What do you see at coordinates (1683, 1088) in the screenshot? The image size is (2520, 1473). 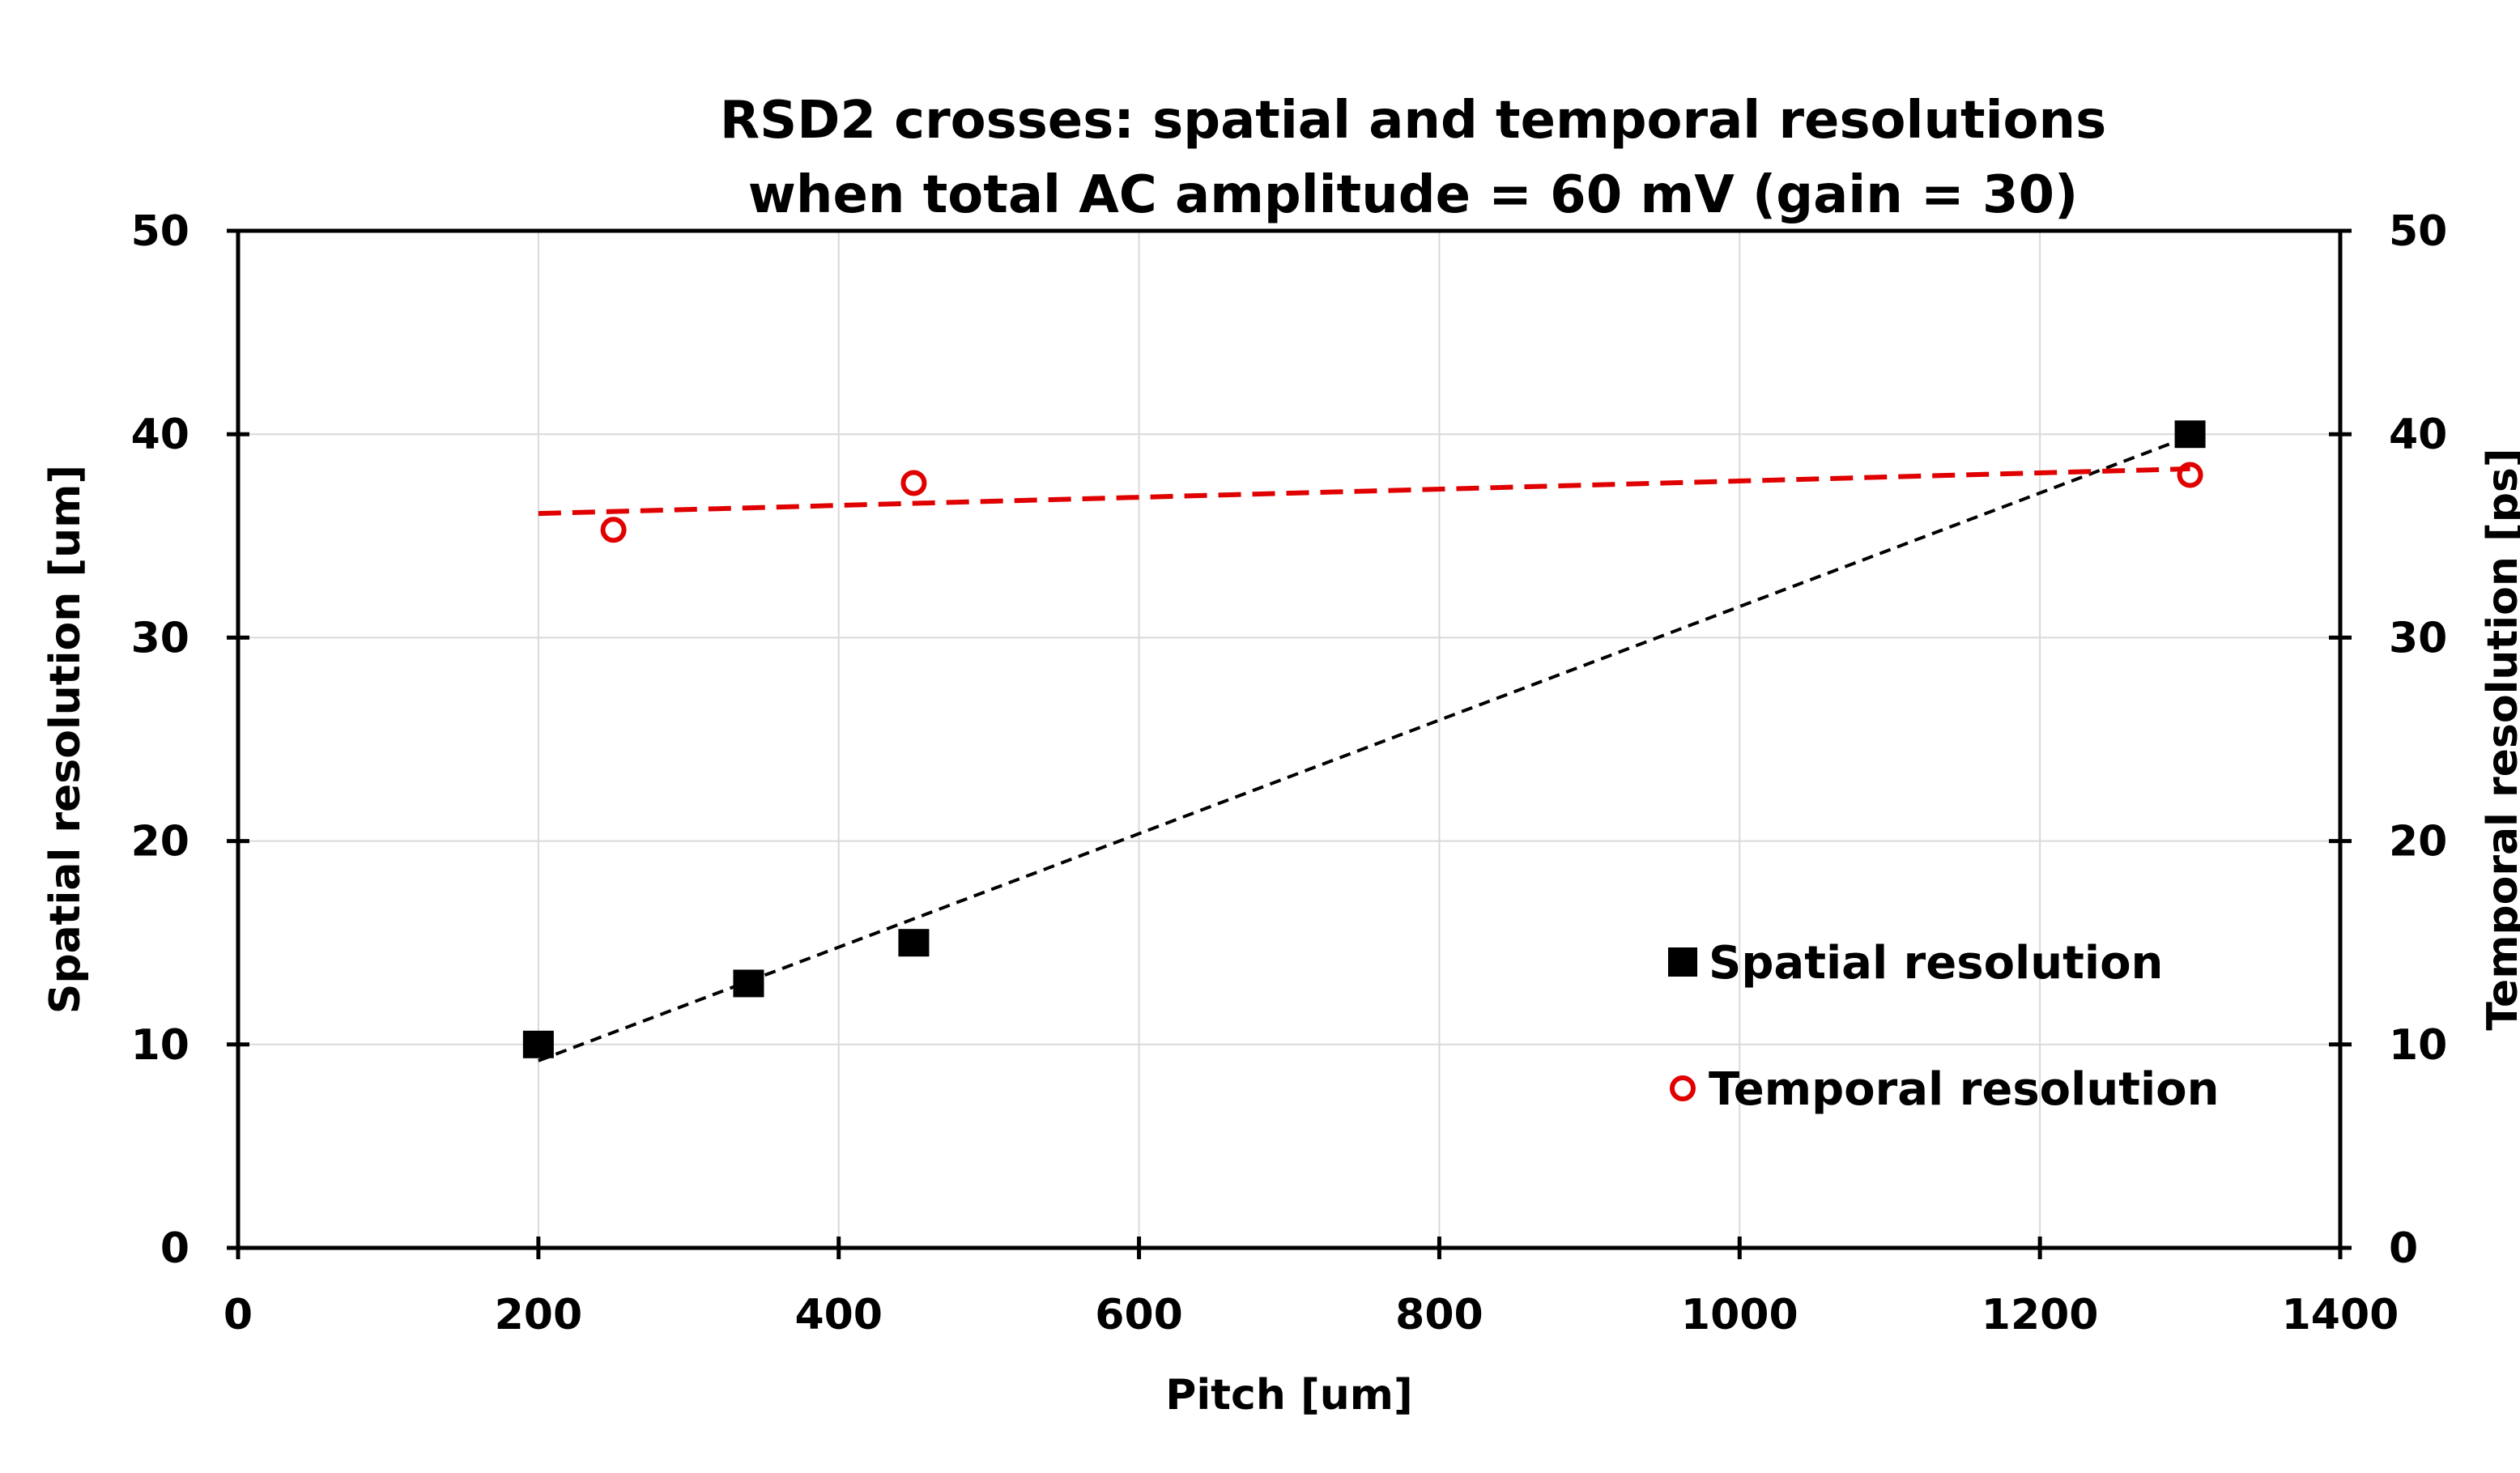 I see `legend-marker-temporal-resolution` at bounding box center [1683, 1088].